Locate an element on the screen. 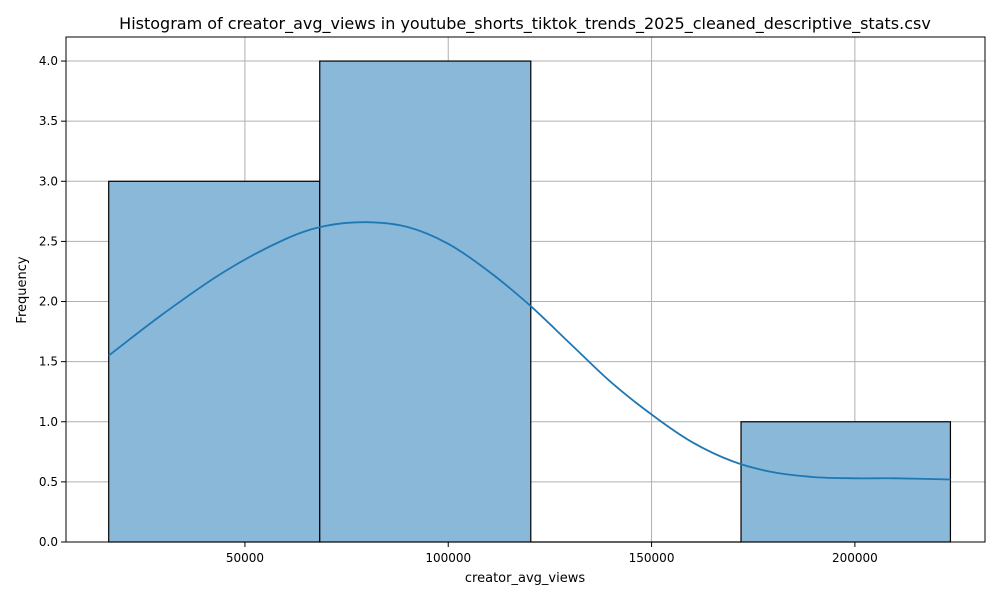  y-tick-label: 3.5 is located at coordinates (48, 121).